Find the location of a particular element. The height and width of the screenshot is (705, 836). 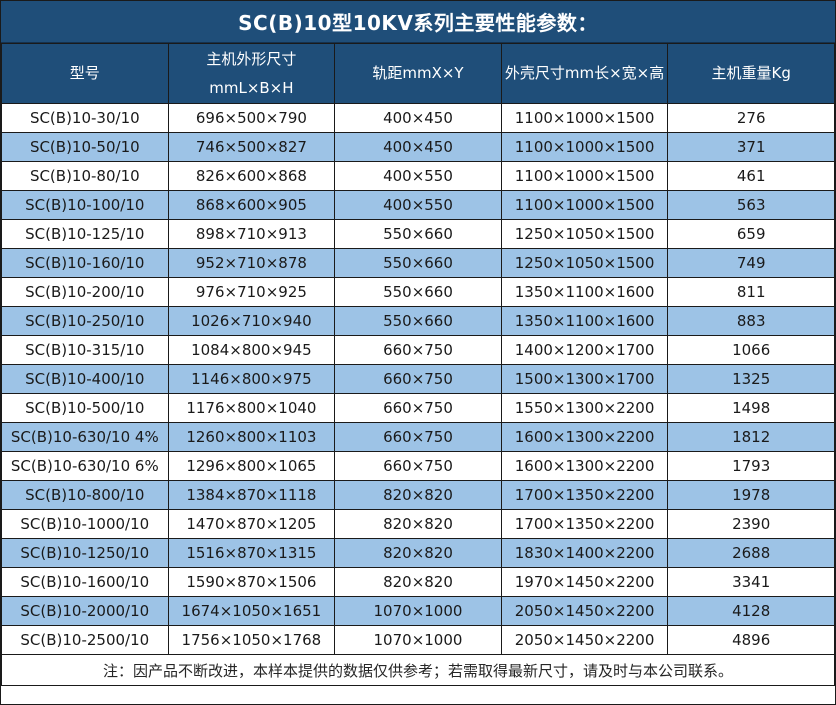

table-cell: 1400×1200×1700 is located at coordinates (584, 350).